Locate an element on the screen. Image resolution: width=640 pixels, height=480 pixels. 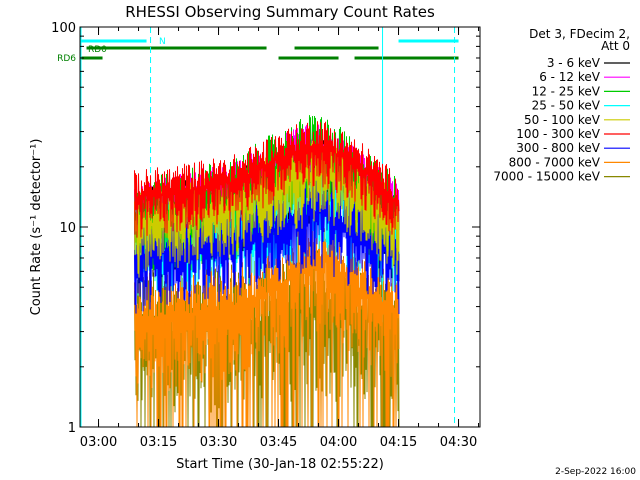
x-tick-label: 03:45 is located at coordinates (278, 442).